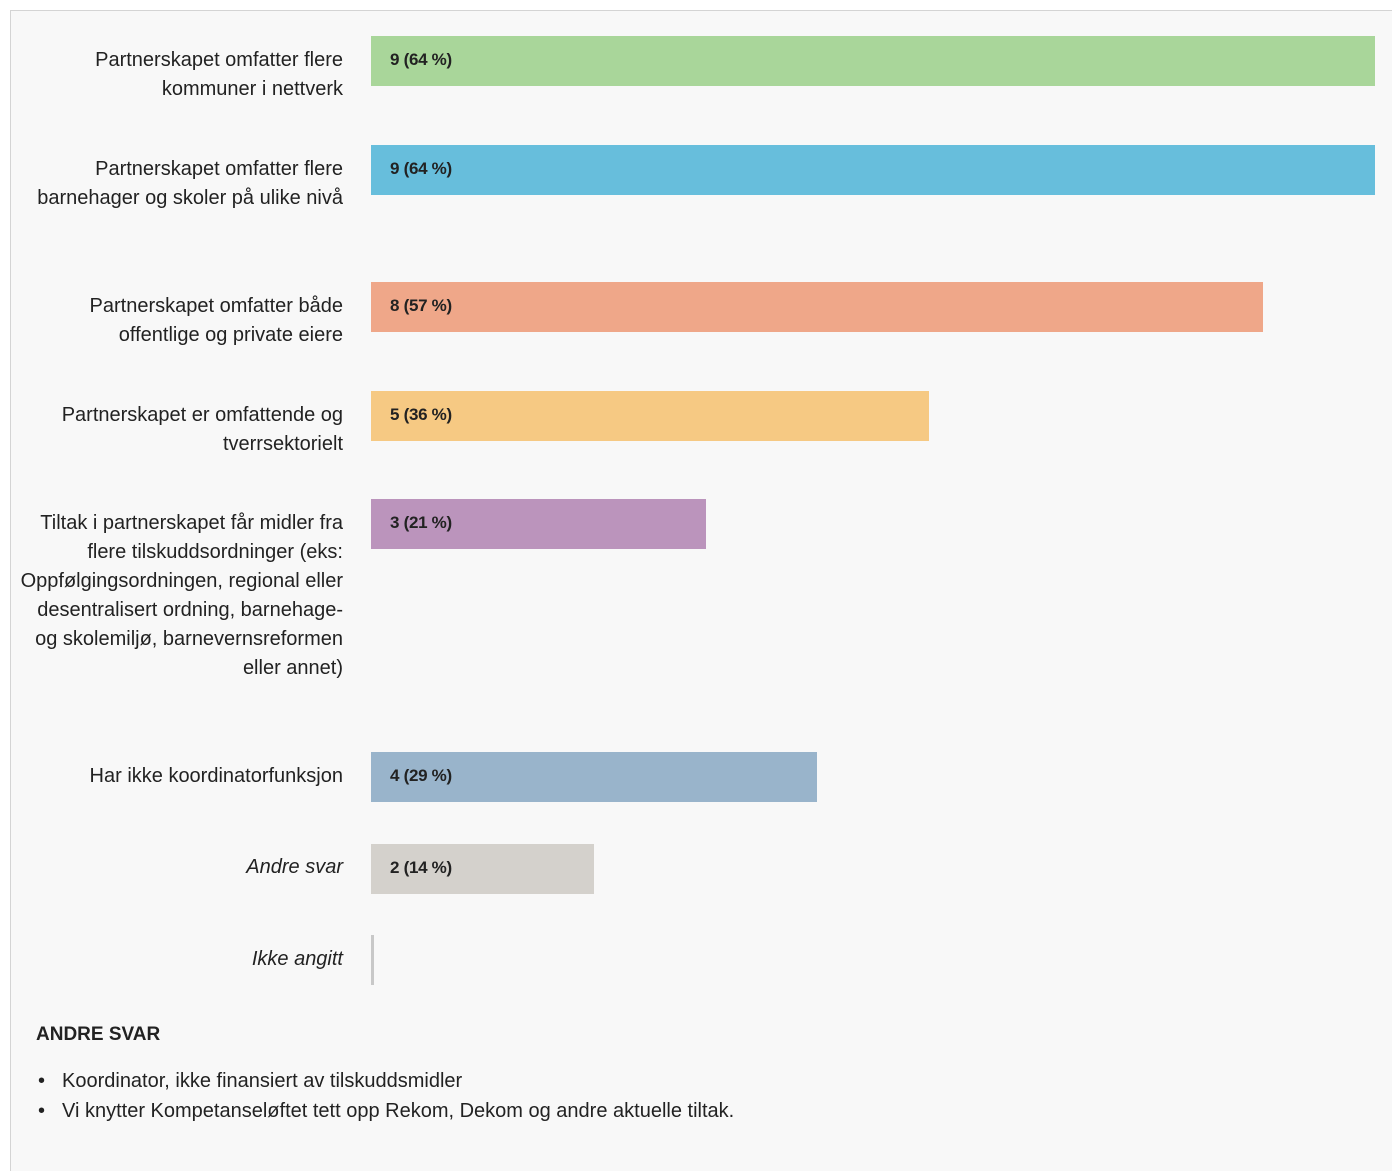  What do you see at coordinates (216, 776) in the screenshot?
I see `category-label: Har ikke koordinatorfunksjon` at bounding box center [216, 776].